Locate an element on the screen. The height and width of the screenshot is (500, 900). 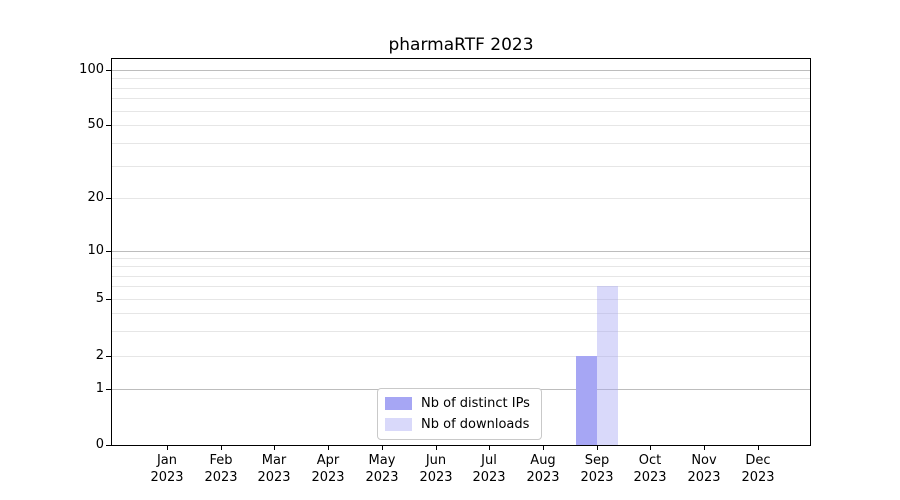
legend-entry-distinct-ips: Nb of distinct IPs is located at coordinates (457, 403).